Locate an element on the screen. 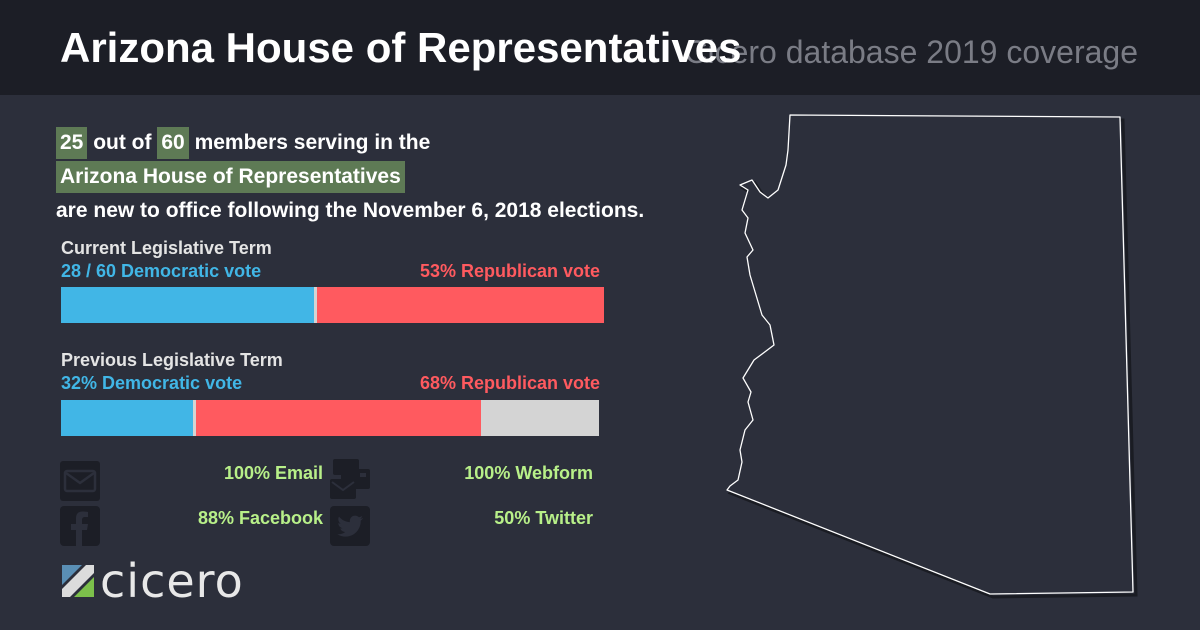  intro-text-1: out of is located at coordinates (122, 142).